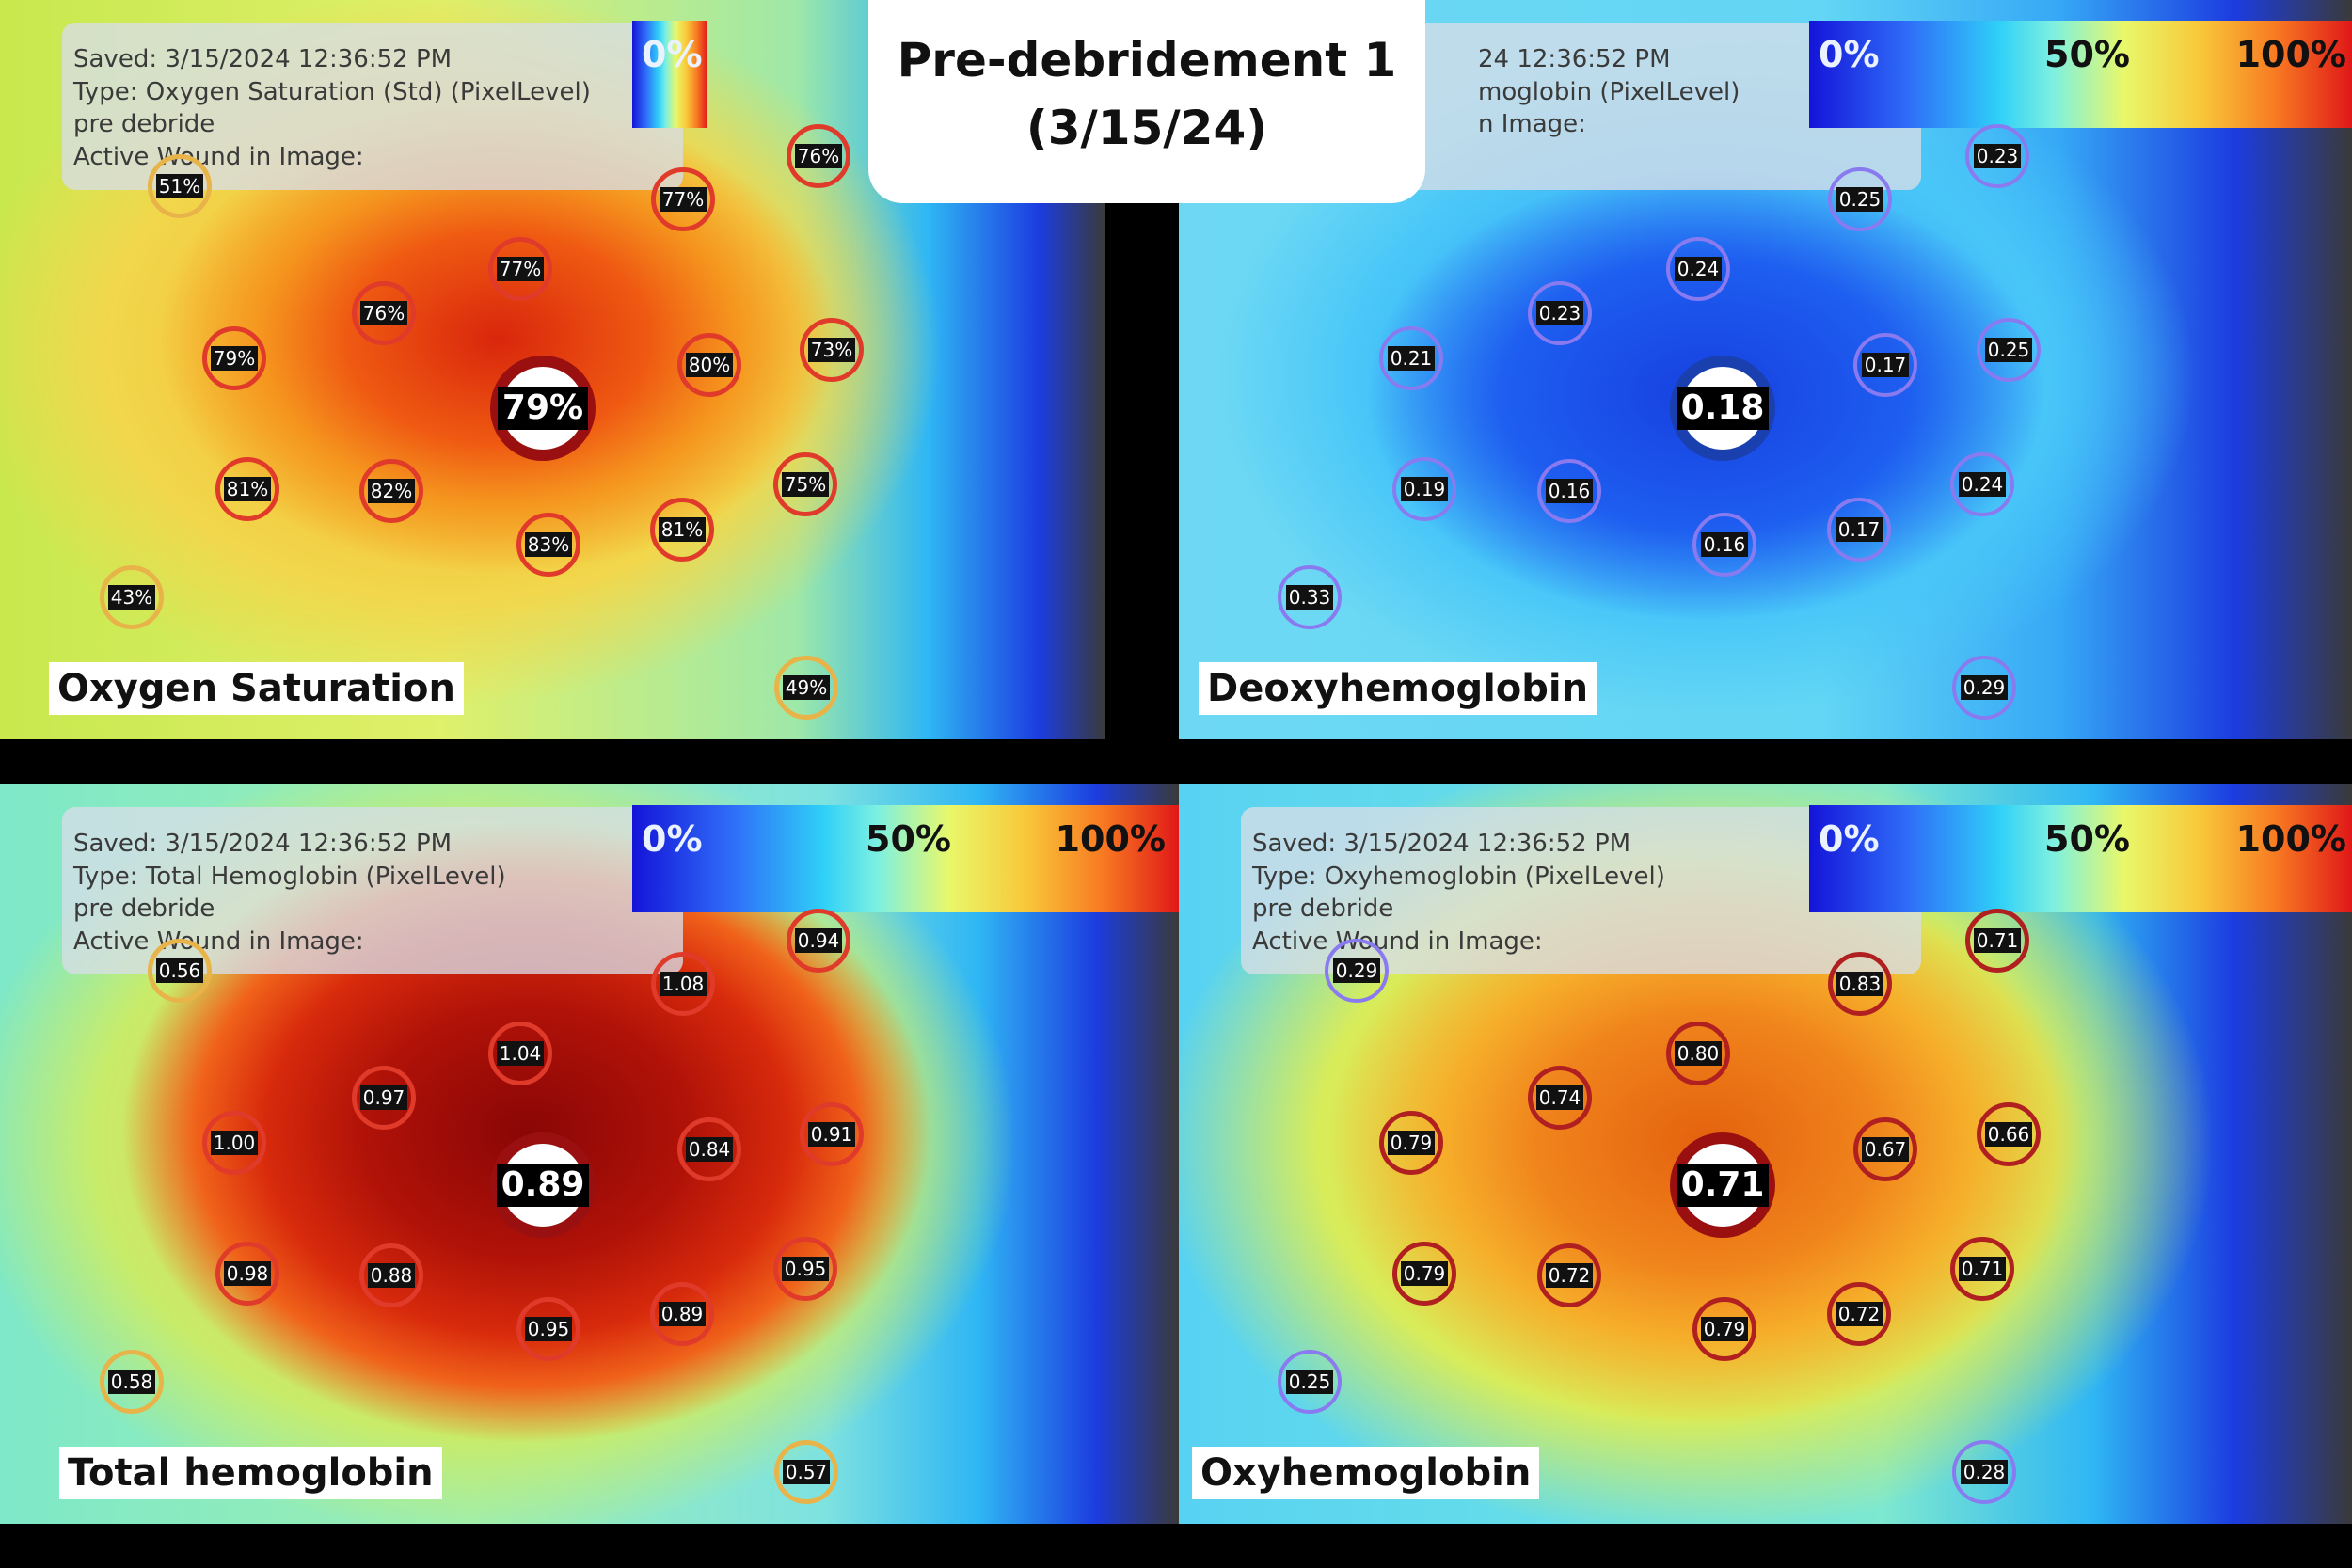 Image resolution: width=2352 pixels, height=1568 pixels. I want to click on panel-label: Deoxyhemoglobin, so click(1398, 688).